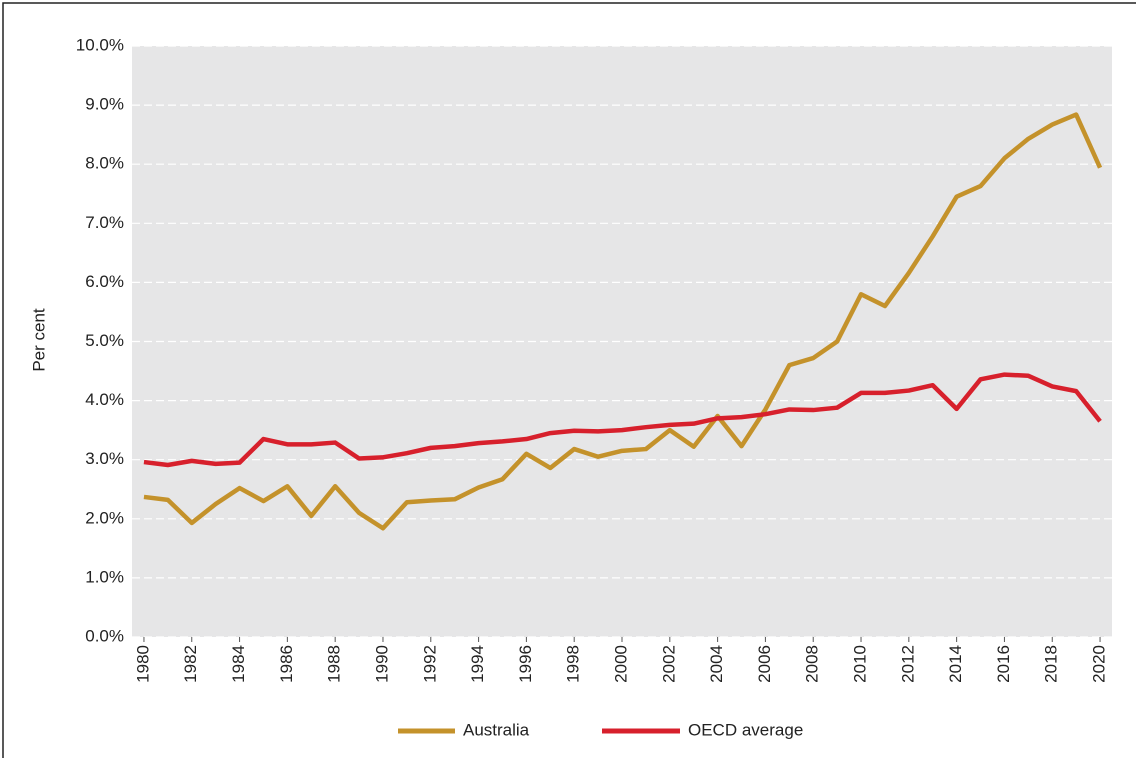 This screenshot has height=758, width=1136. What do you see at coordinates (622, 420) in the screenshot?
I see `series-line` at bounding box center [622, 420].